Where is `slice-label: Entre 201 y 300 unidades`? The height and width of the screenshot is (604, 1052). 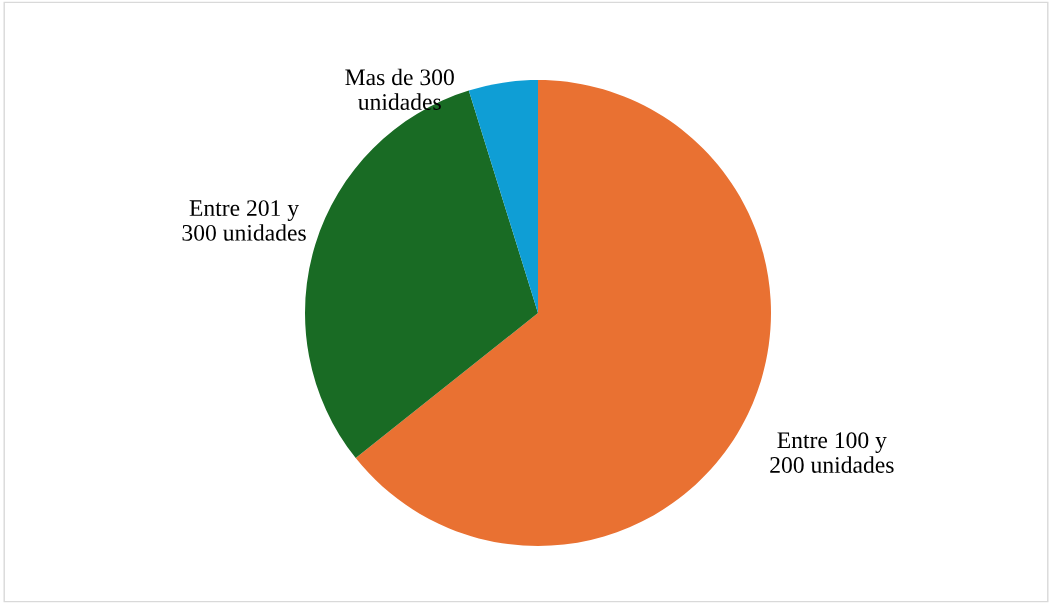
slice-label: Entre 201 y 300 unidades is located at coordinates (244, 220).